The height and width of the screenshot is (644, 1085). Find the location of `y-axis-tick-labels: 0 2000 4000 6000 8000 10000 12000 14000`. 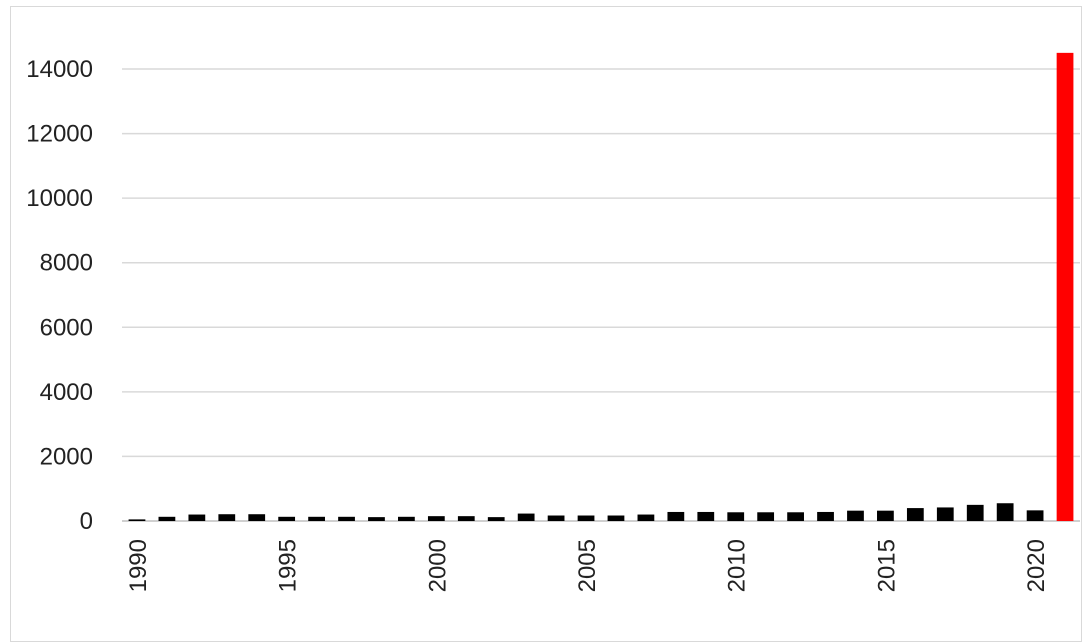

y-axis-tick-labels: 0 2000 4000 6000 8000 10000 12000 14000 is located at coordinates (59, 295).